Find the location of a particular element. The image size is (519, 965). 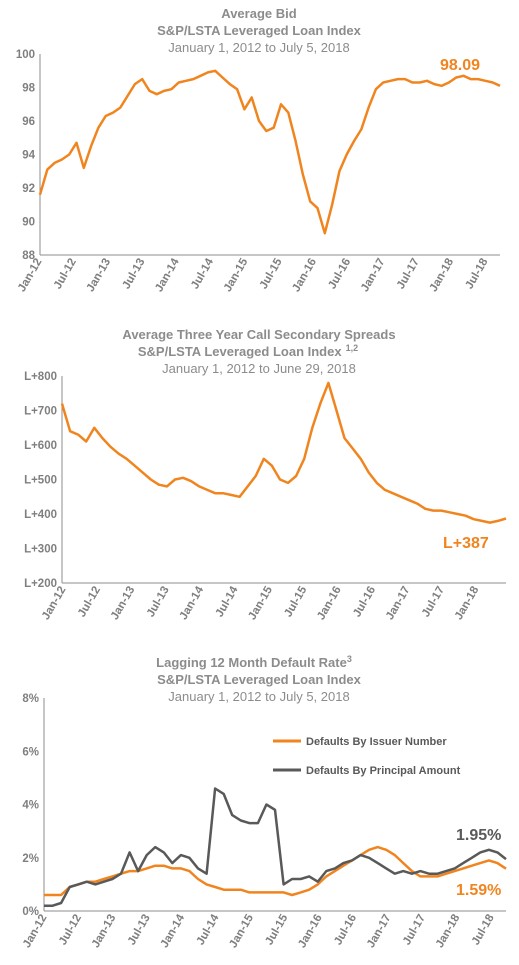

chart3-y-axis: 0% 2% 4% 6% 8% is located at coordinates (30, 805).